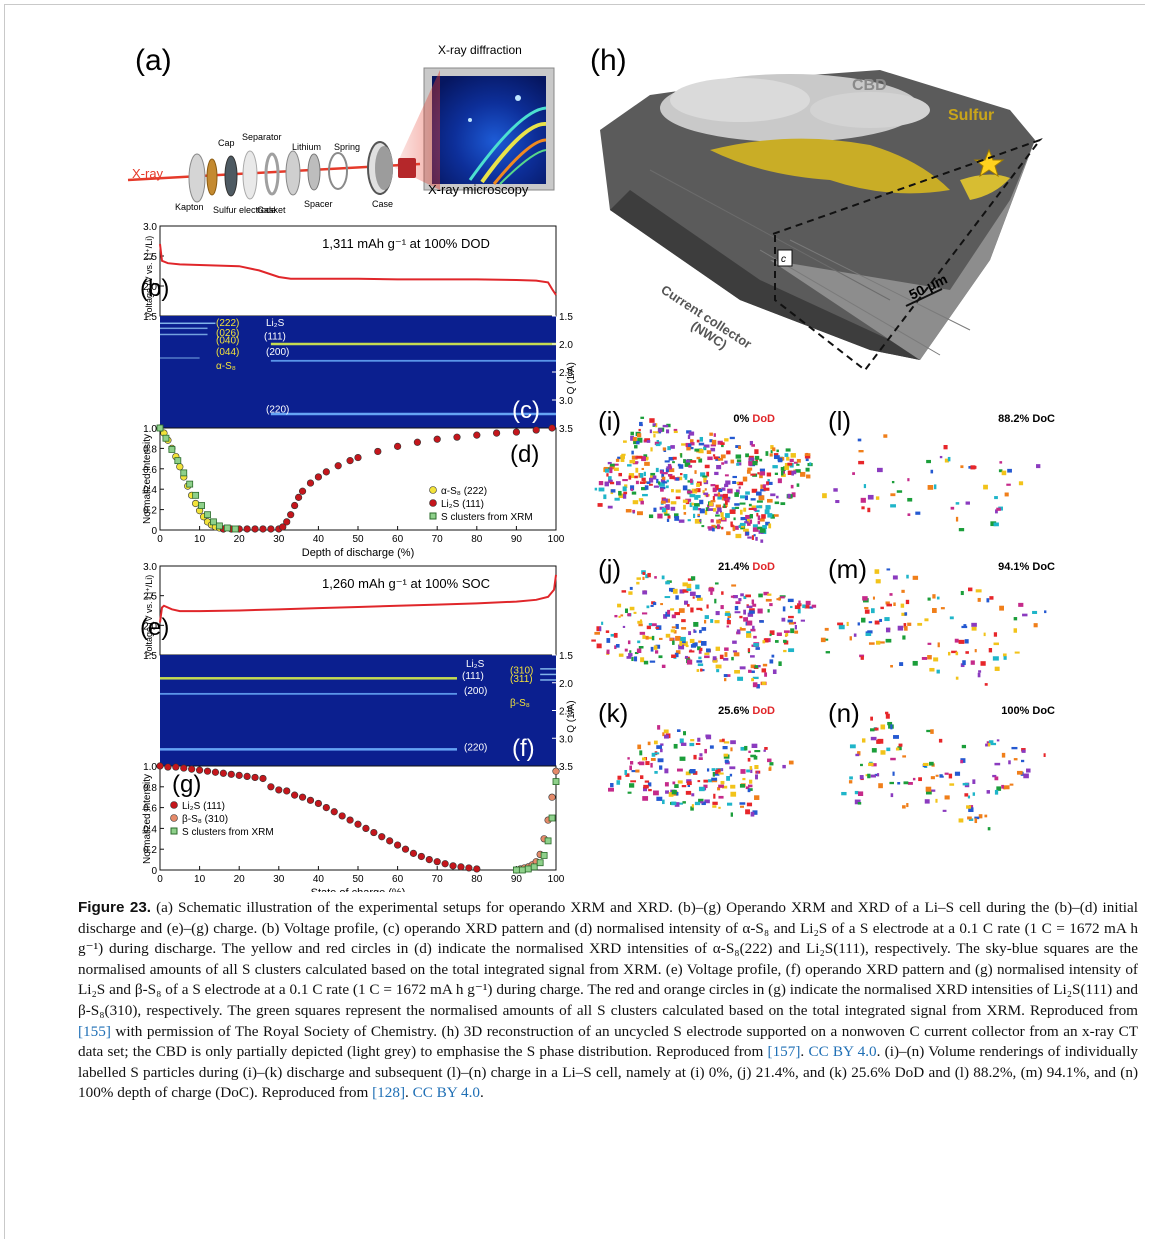 Image resolution: width=1153 pixels, height=1245 pixels. What do you see at coordinates (869, 85) in the screenshot?
I see `label-cbd: CBD` at bounding box center [869, 85].